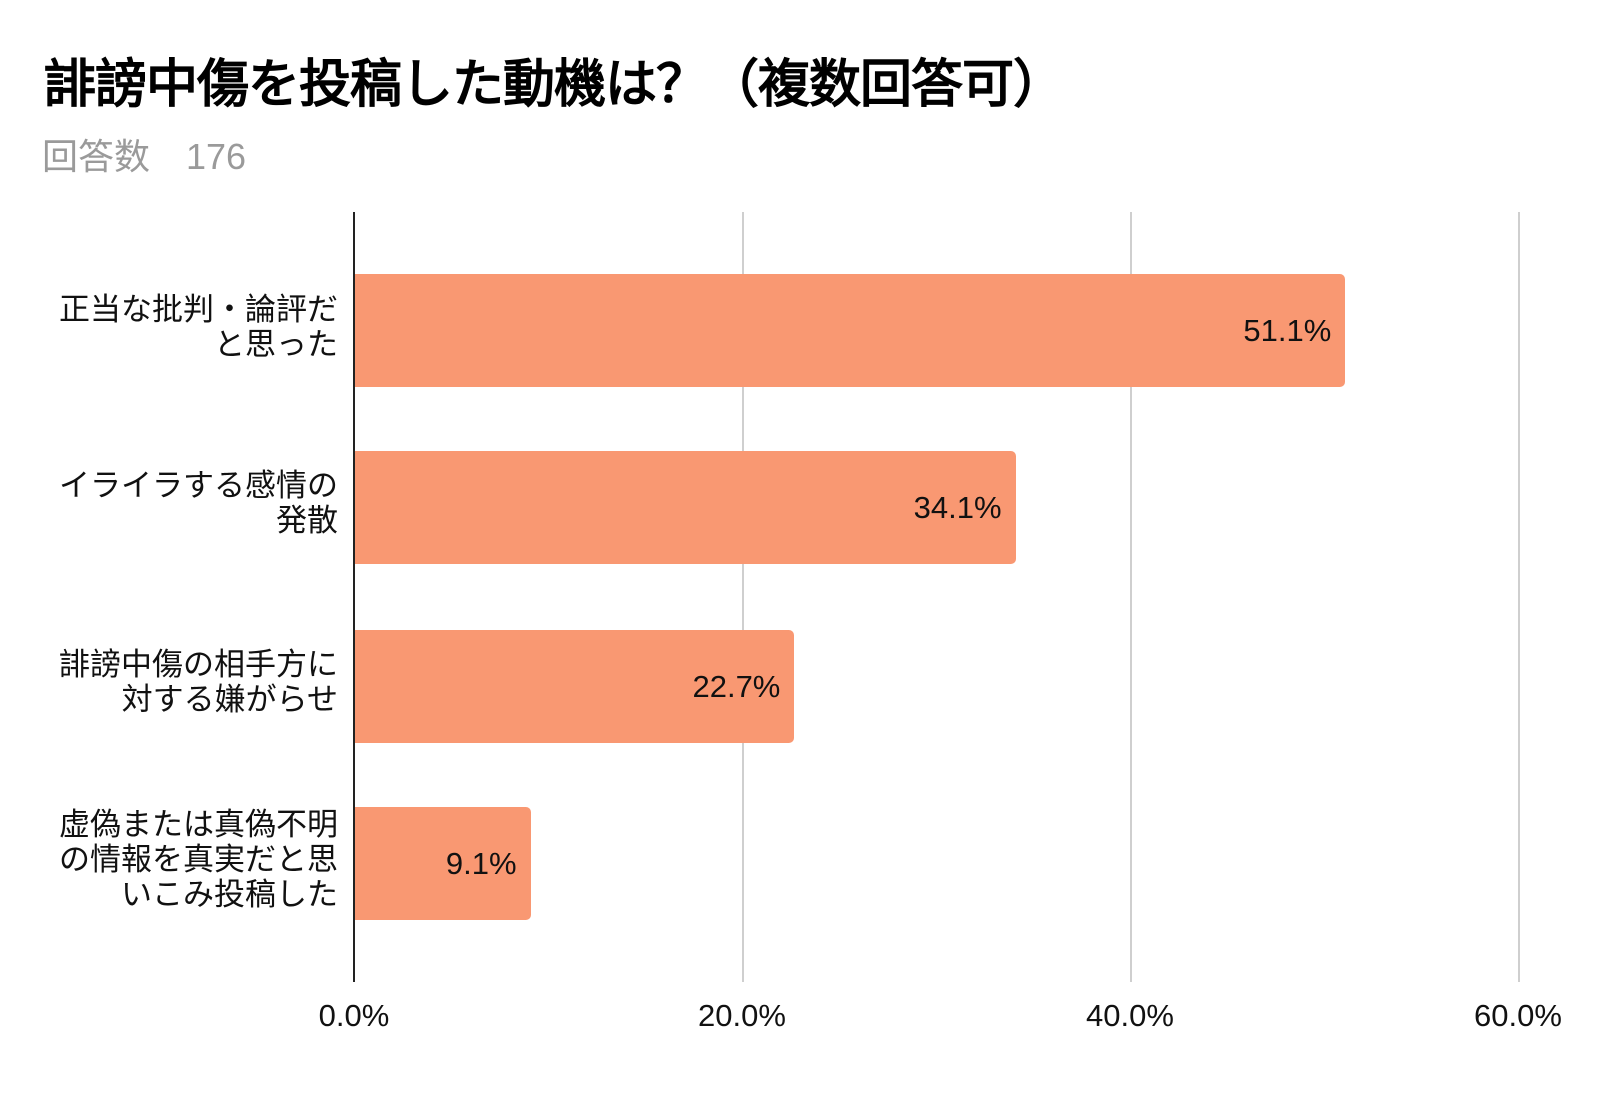 The height and width of the screenshot is (1108, 1600). What do you see at coordinates (198, 682) in the screenshot?
I see `category-label: 誹謗中傷の相手方に 対する嫌がらせ` at bounding box center [198, 682].